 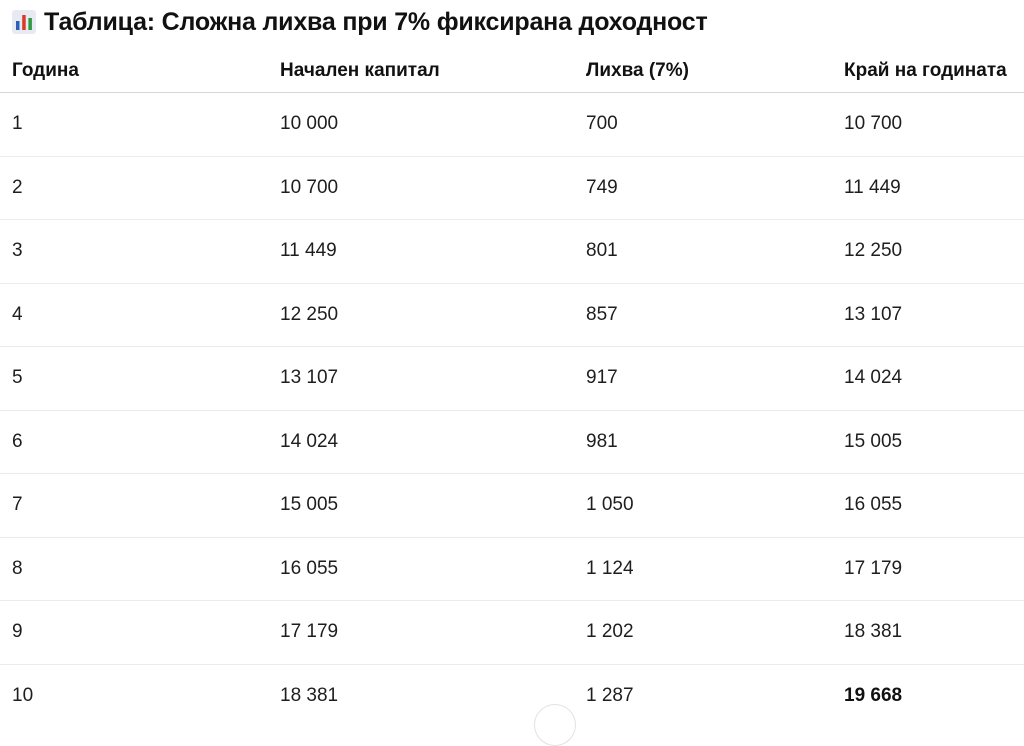 I want to click on cell-start-capital: 15 005, so click(x=433, y=505).